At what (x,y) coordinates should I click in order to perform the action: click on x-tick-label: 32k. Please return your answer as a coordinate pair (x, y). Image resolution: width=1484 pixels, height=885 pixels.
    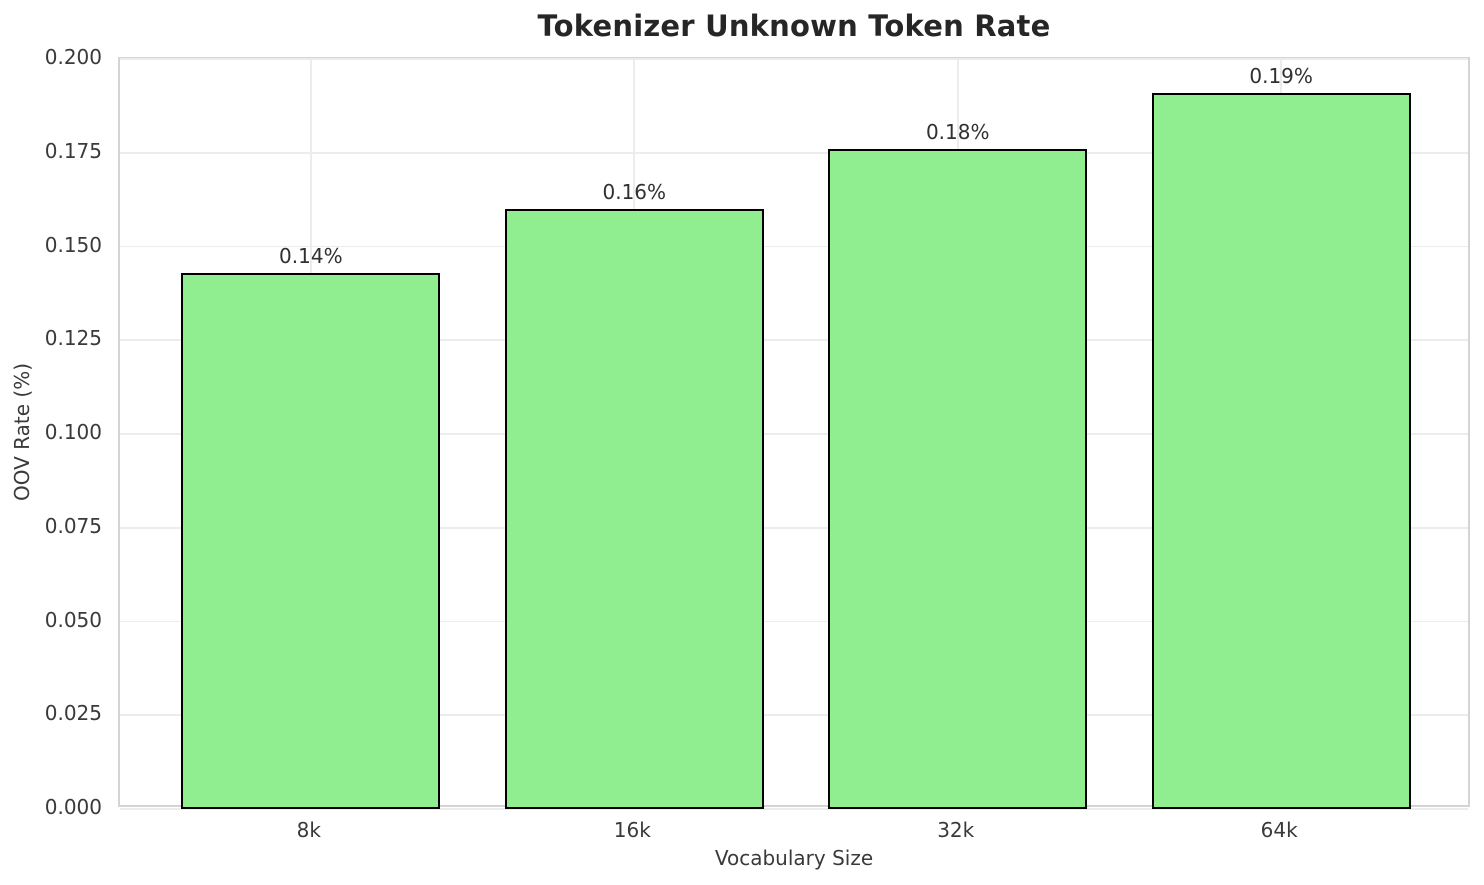
    Looking at the image, I should click on (956, 830).